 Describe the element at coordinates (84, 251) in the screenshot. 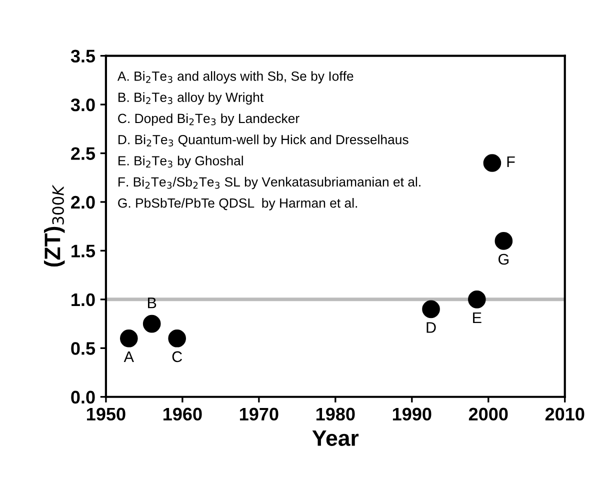

I see `y-tick-label: 1.5` at that location.